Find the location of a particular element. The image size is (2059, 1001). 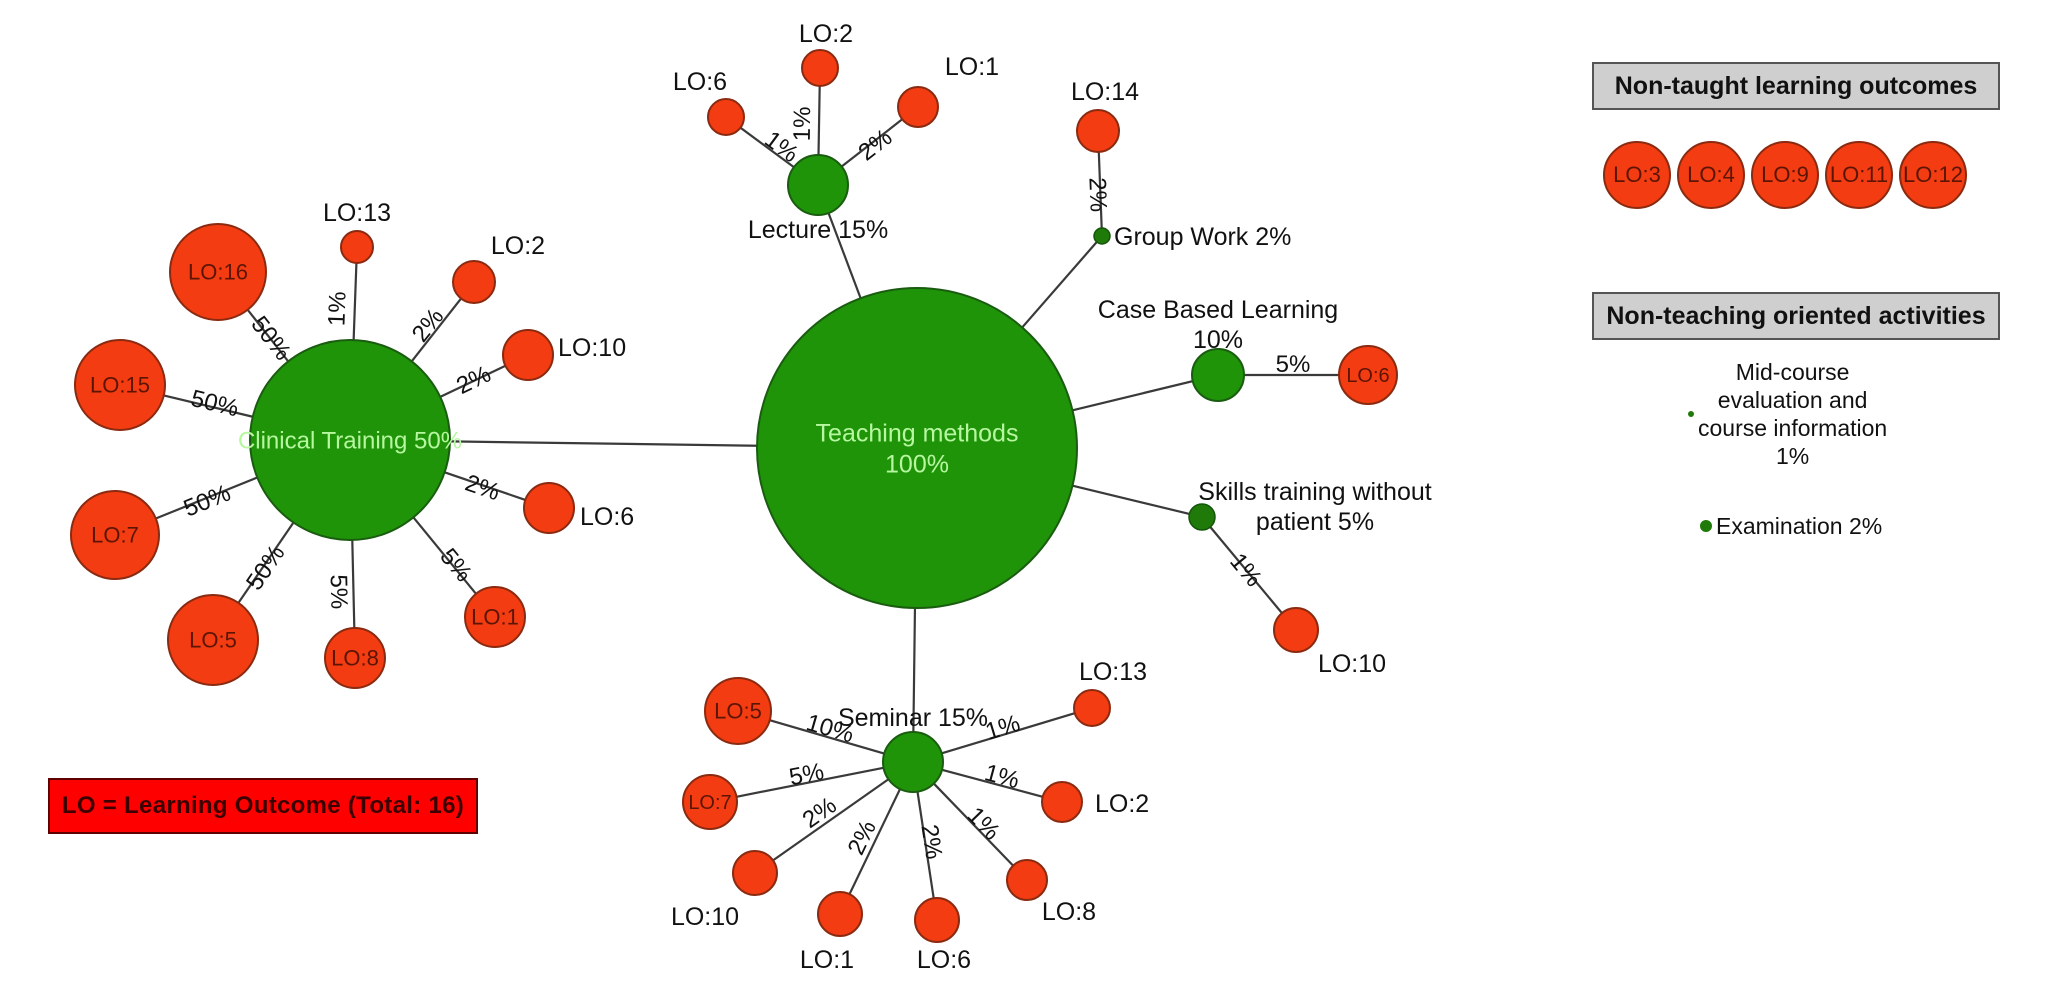

node-seminar is located at coordinates (913, 762).